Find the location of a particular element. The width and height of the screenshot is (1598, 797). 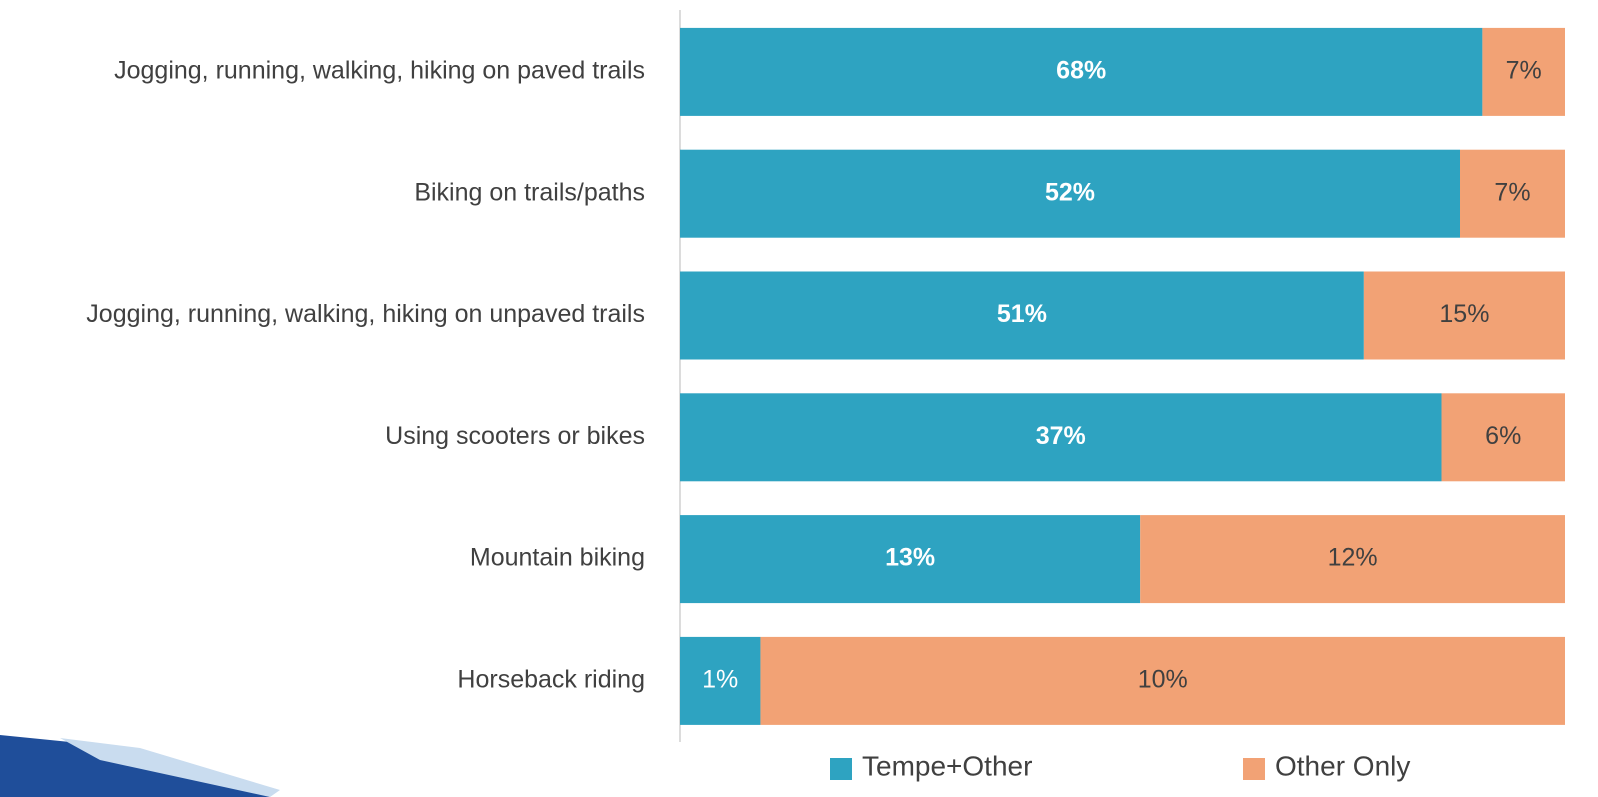

data-label: 1% is located at coordinates (720, 680).